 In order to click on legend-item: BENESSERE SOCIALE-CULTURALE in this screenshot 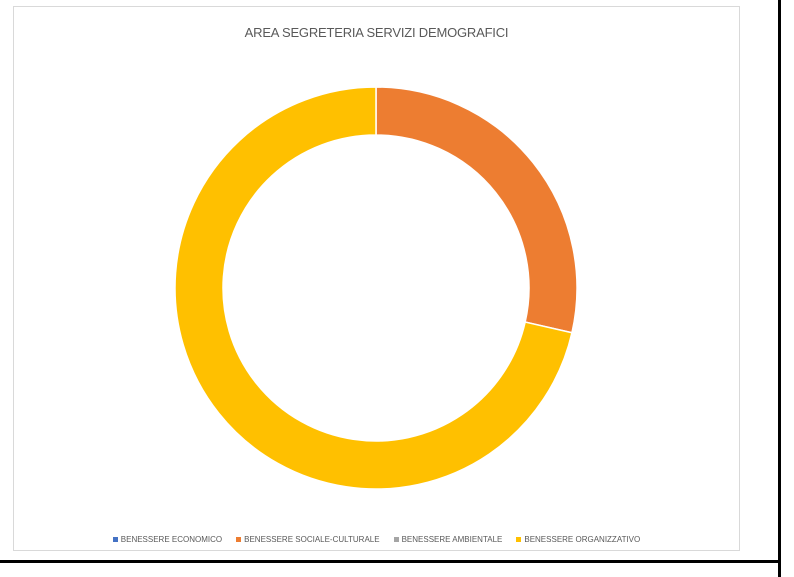, I will do `click(308, 539)`.